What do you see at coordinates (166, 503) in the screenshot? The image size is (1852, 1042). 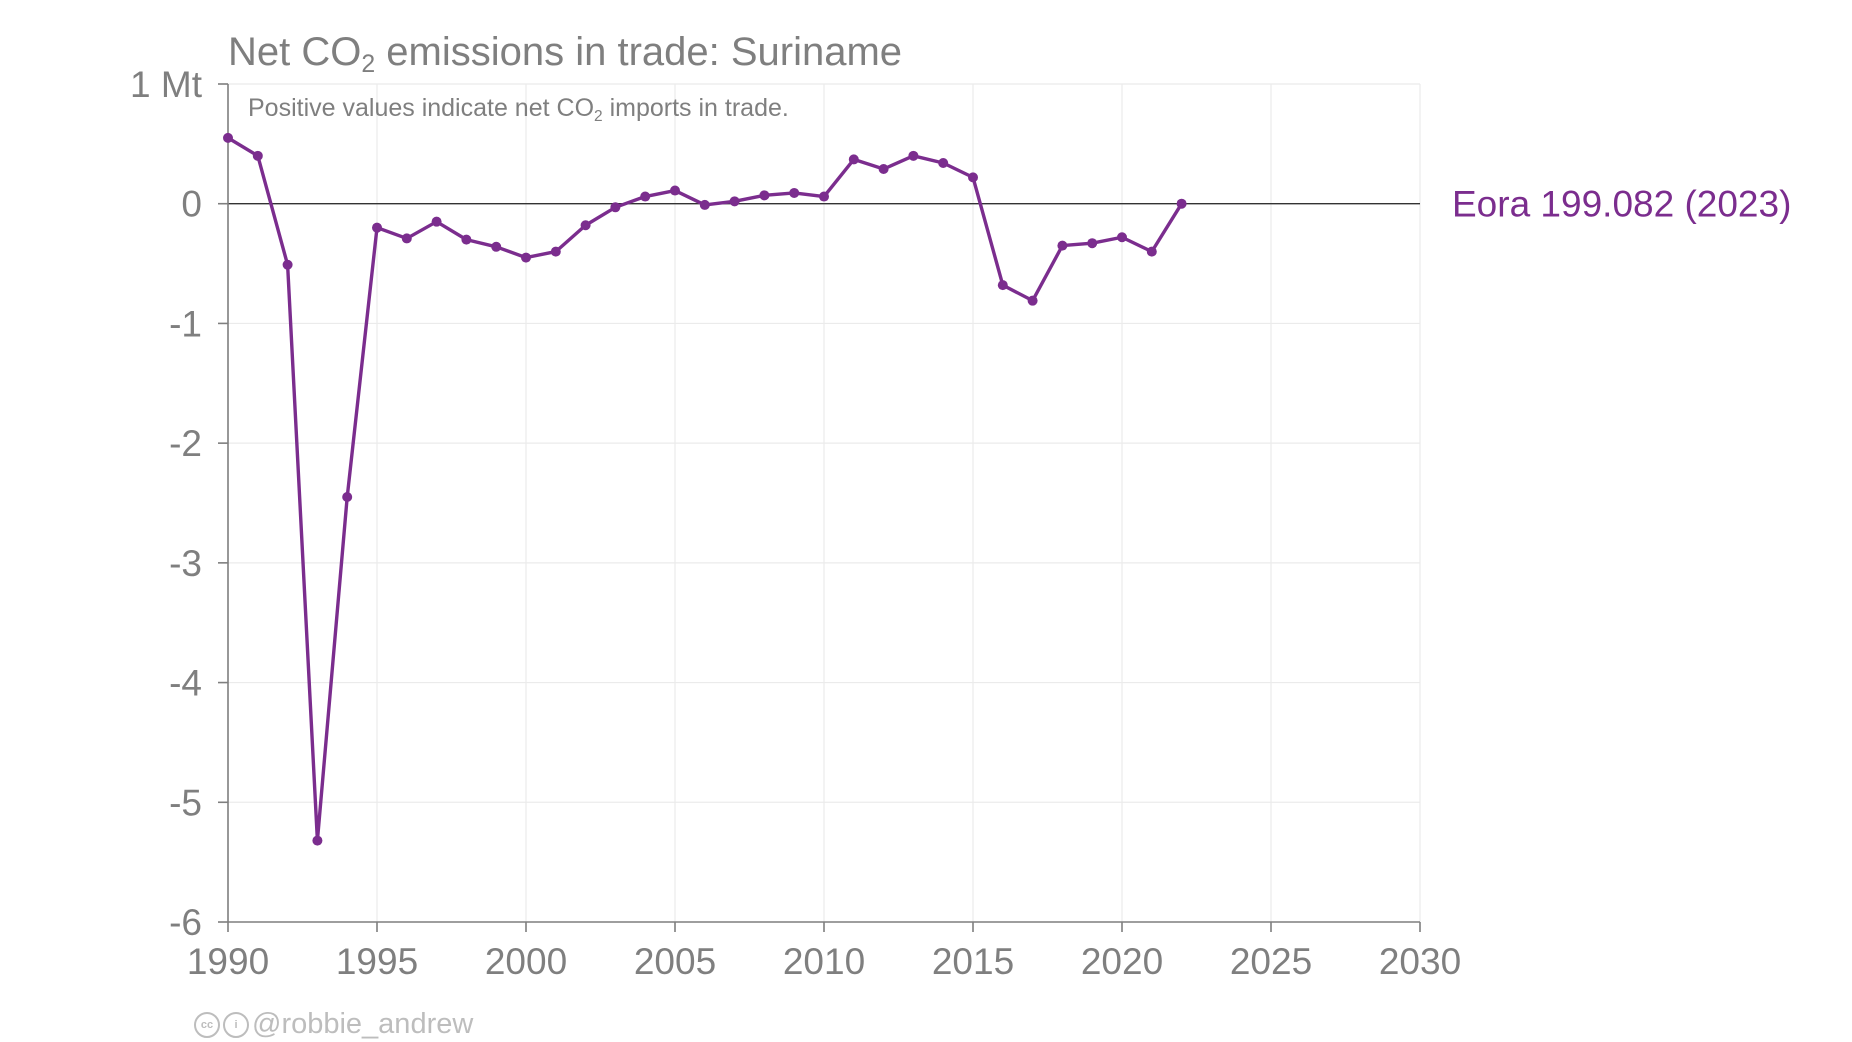 I see `y-axis-tick-labels: 1 Mt 0 -1 -2 -3 -4 -5 -6` at bounding box center [166, 503].